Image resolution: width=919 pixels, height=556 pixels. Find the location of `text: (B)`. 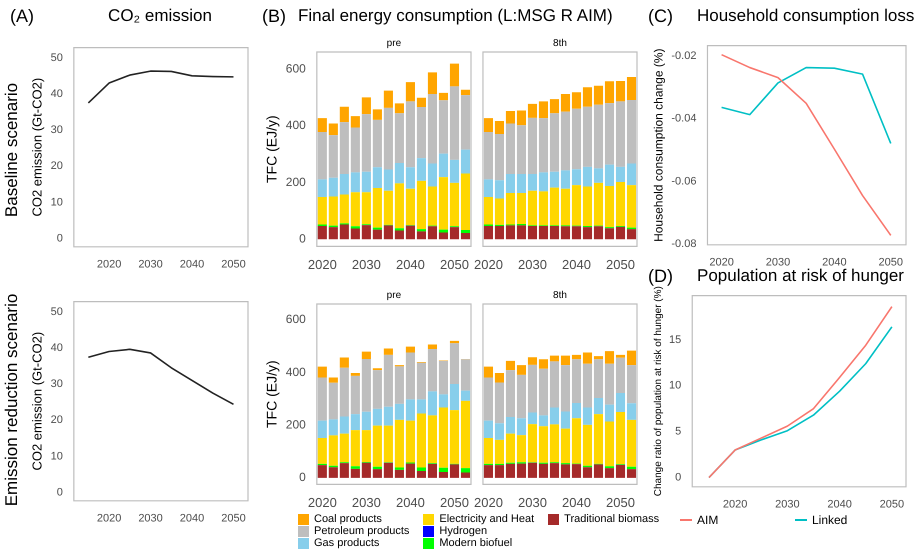

text: (B) is located at coordinates (274, 16).